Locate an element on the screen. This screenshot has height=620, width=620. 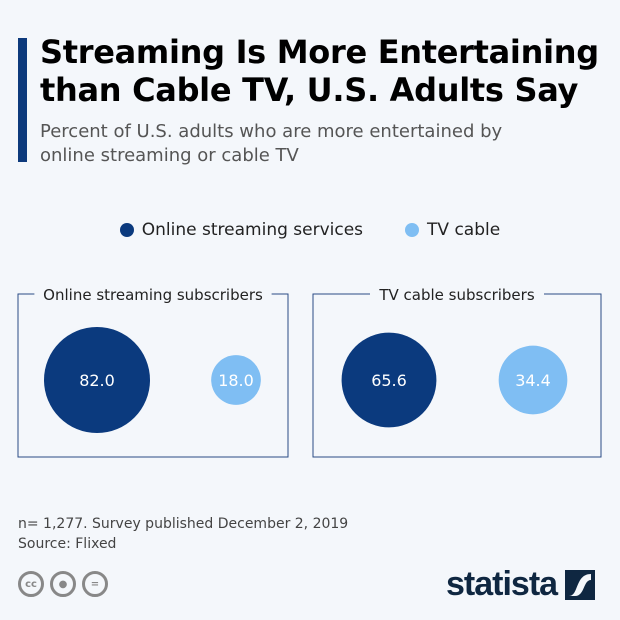
source-note: Source: Flixed is located at coordinates (67, 544).